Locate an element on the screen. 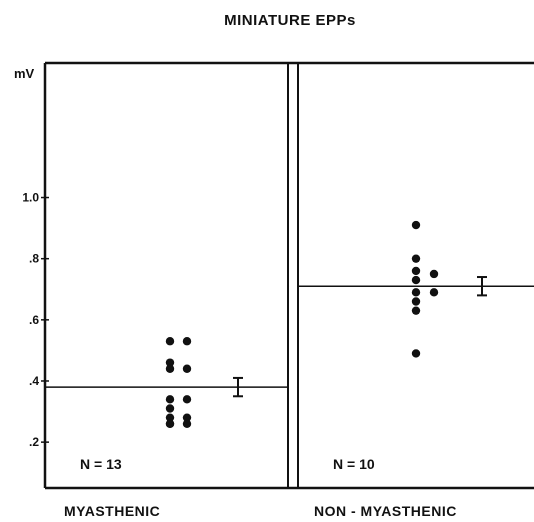  error-bars is located at coordinates (360, 337).